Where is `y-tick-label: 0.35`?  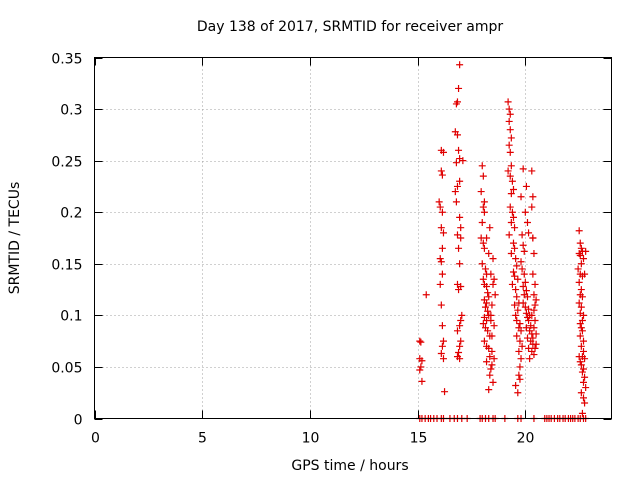
y-tick-label: 0.35 is located at coordinates (66, 60).